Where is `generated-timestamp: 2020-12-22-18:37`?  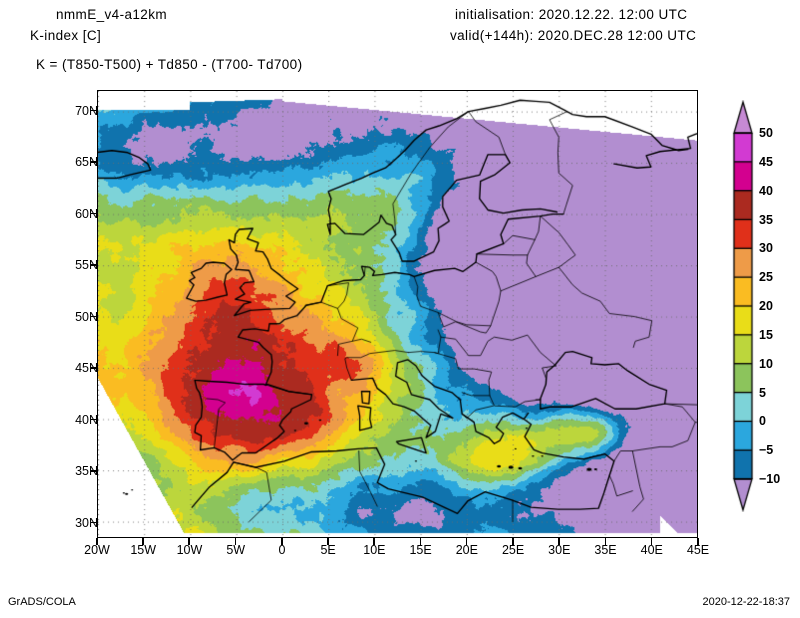
generated-timestamp: 2020-12-22-18:37 is located at coordinates (746, 602).